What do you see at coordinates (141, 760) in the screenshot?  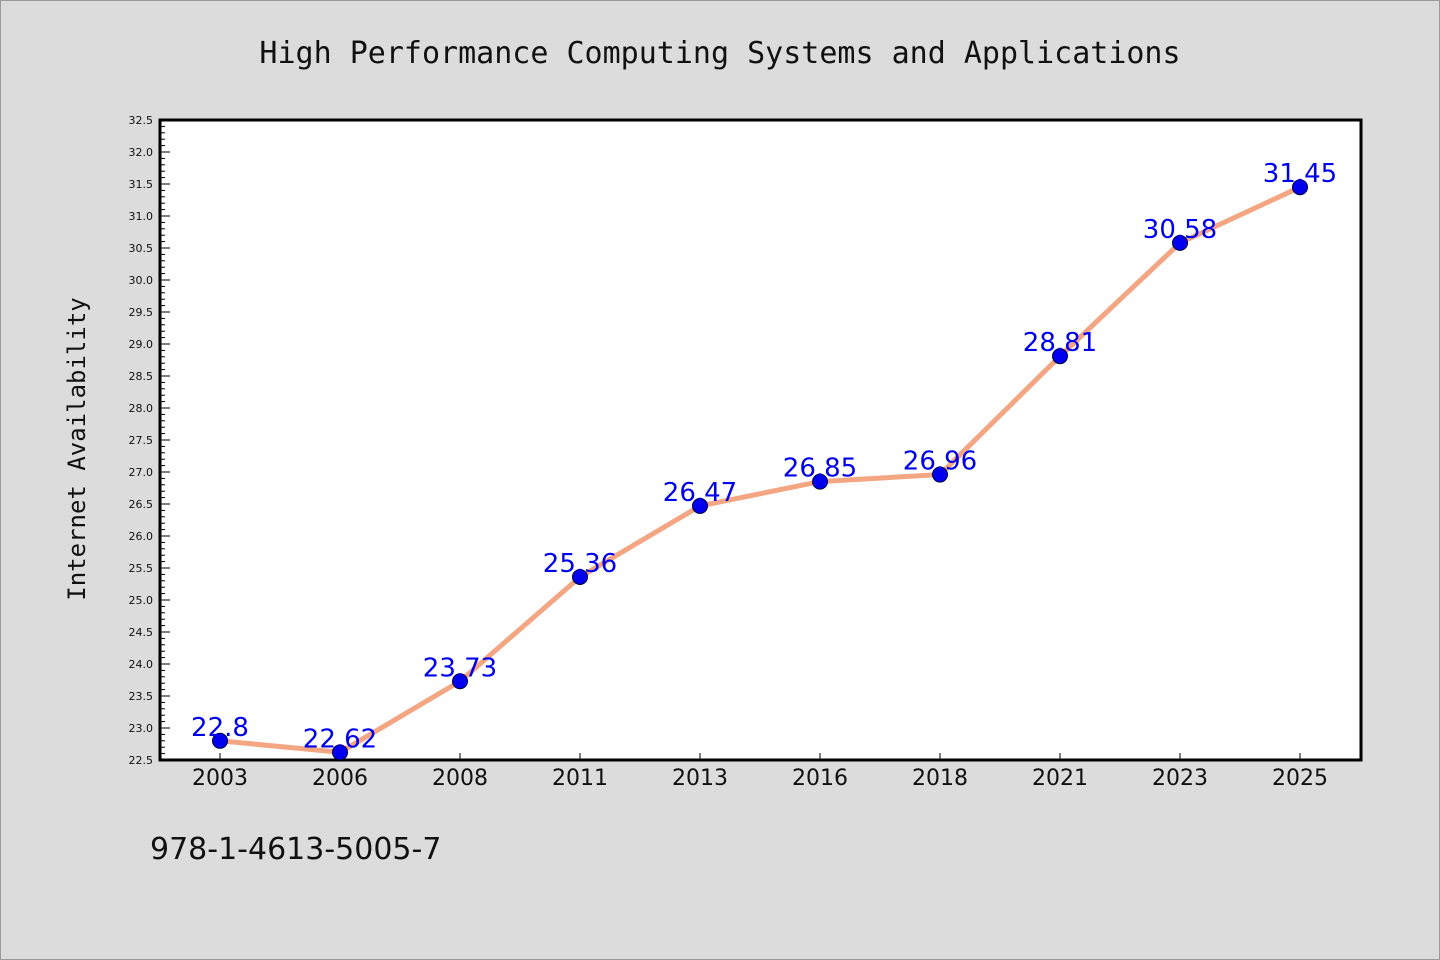 I see `y-tick-label: 22.5` at bounding box center [141, 760].